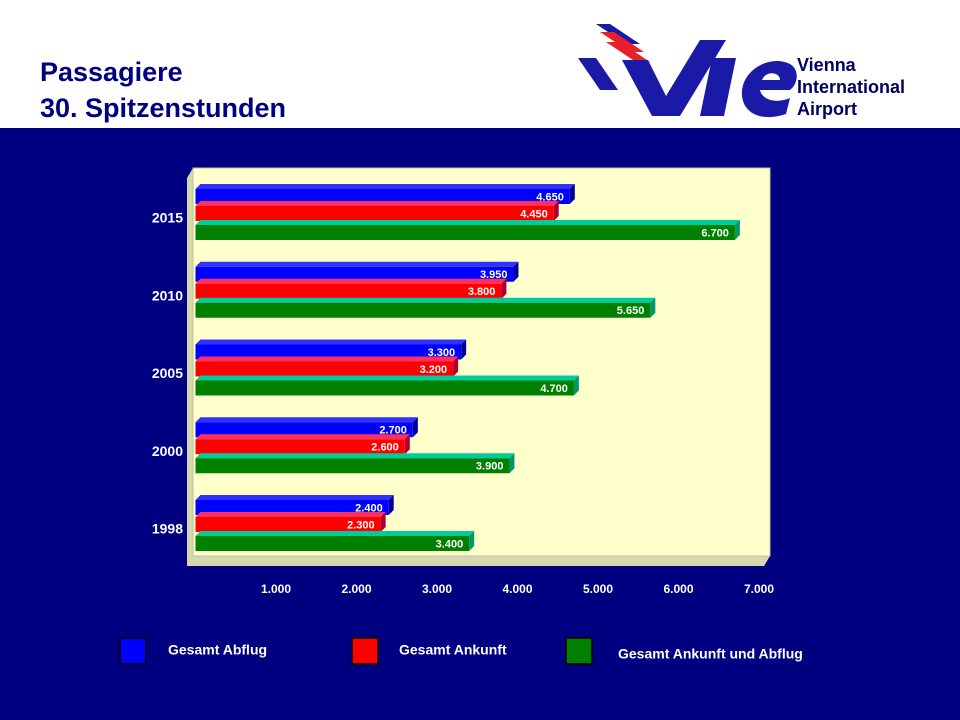 The height and width of the screenshot is (720, 960). Describe the element at coordinates (167, 218) in the screenshot. I see `y-tick-label: 2015` at that location.